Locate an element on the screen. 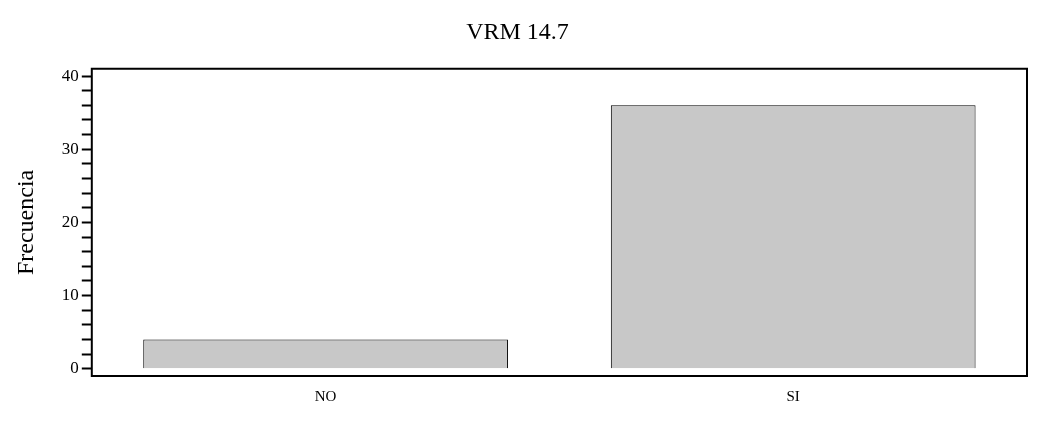 This screenshot has height=426, width=1047. y-tick-label: 0 is located at coordinates (74, 368).